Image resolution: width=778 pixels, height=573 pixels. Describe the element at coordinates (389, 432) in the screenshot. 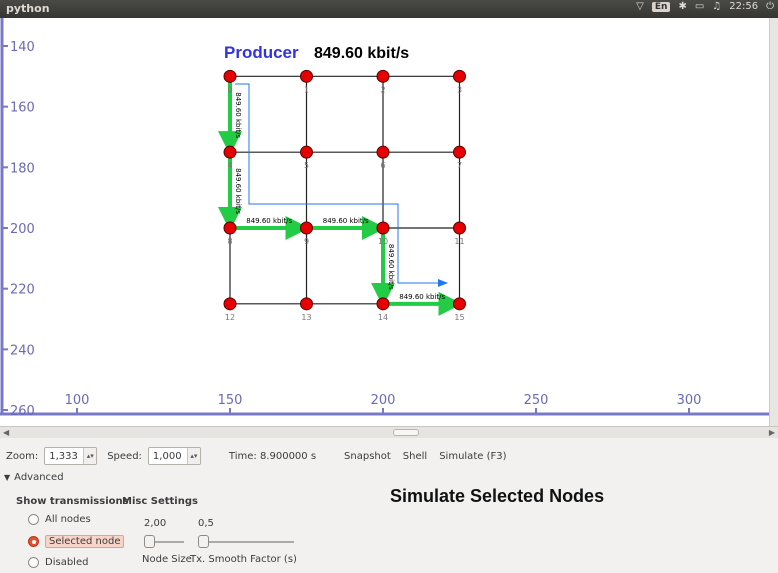

I see `horizontal-scrollbar: ◀ ▶` at that location.